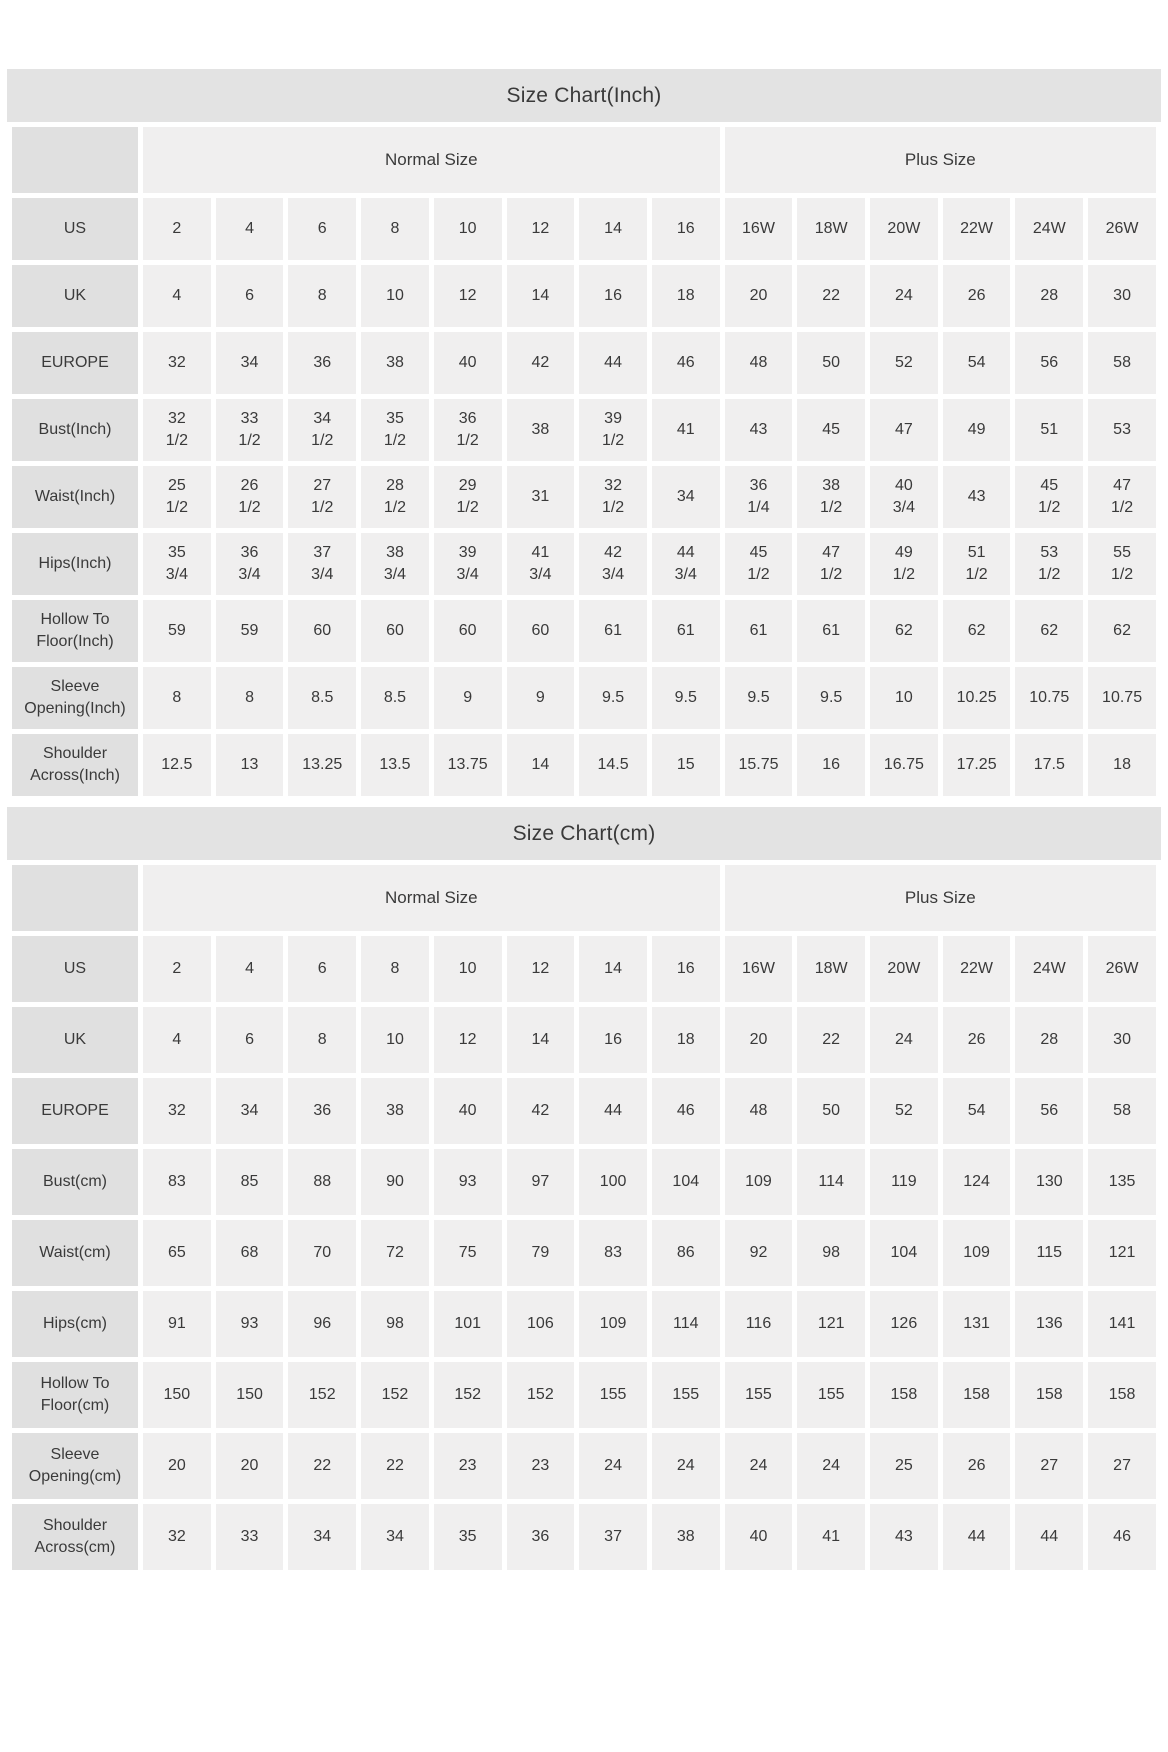 The width and height of the screenshot is (1168, 1752). Describe the element at coordinates (613, 1182) in the screenshot. I see `table-cell: 100` at that location.